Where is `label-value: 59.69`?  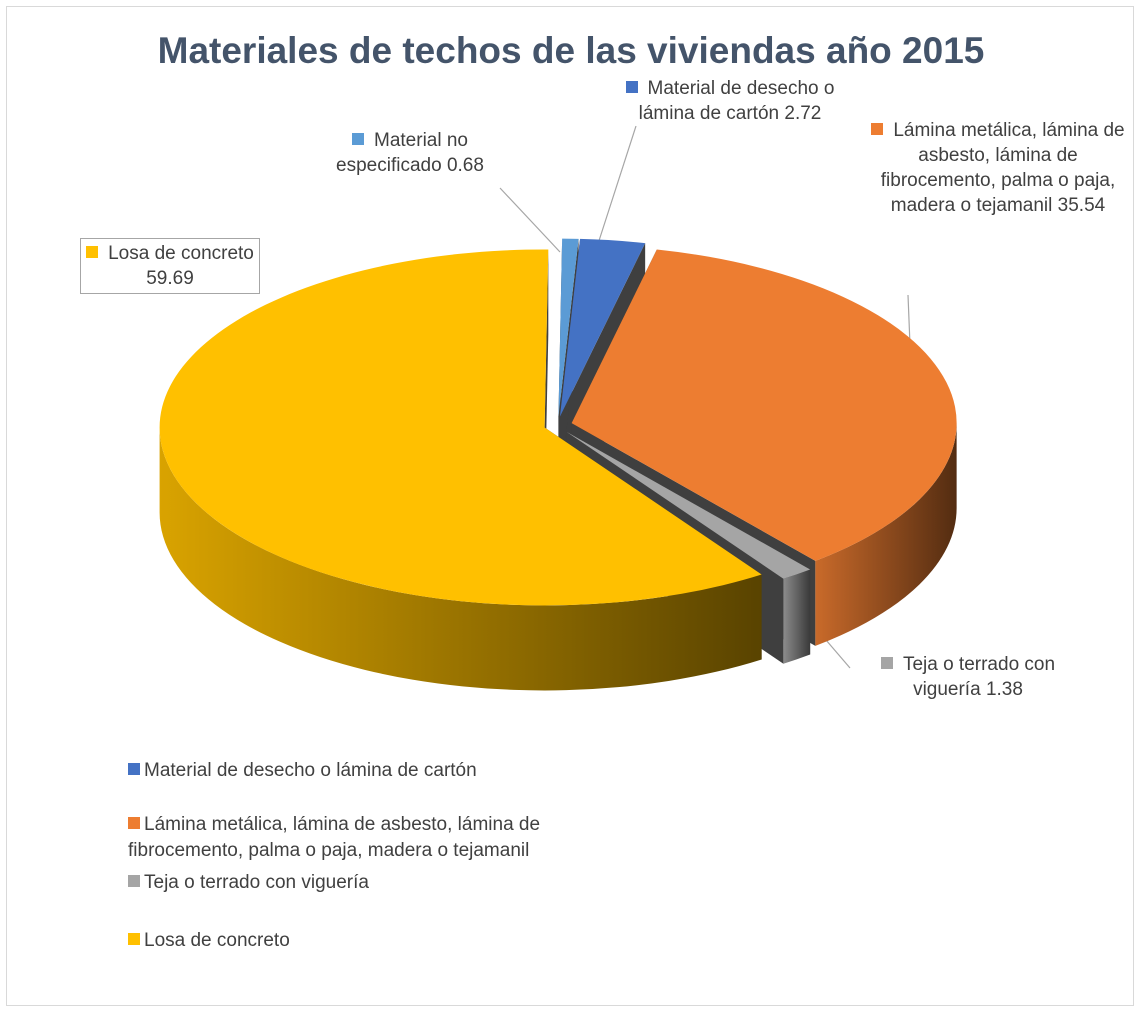 label-value: 59.69 is located at coordinates (170, 278).